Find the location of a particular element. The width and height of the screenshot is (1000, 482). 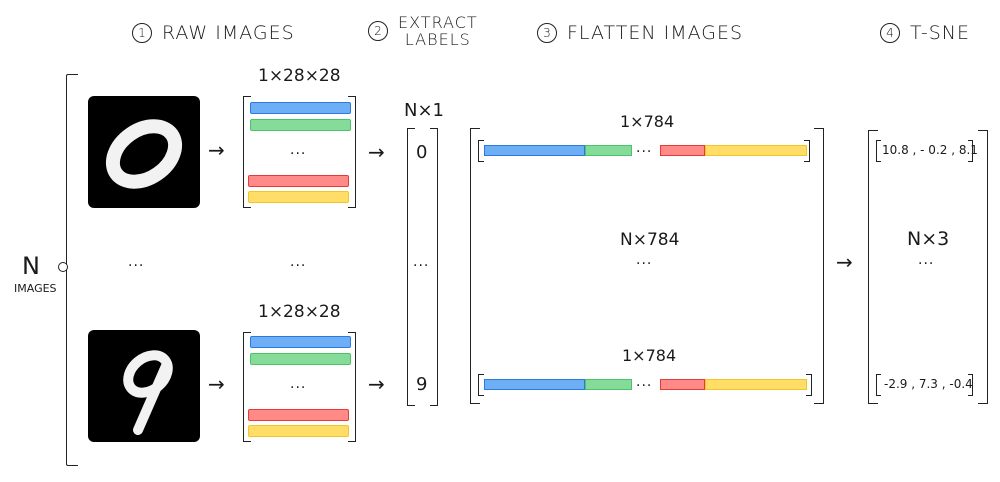

step-1-header: 1 RAW IMAGES is located at coordinates (213, 33).